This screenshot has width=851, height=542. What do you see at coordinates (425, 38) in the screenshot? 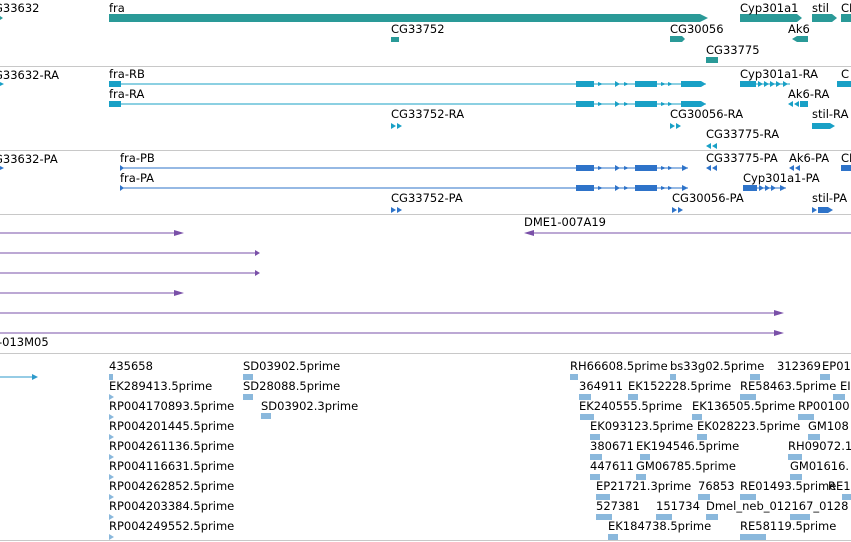
I see `gene-glyphs` at bounding box center [425, 38].